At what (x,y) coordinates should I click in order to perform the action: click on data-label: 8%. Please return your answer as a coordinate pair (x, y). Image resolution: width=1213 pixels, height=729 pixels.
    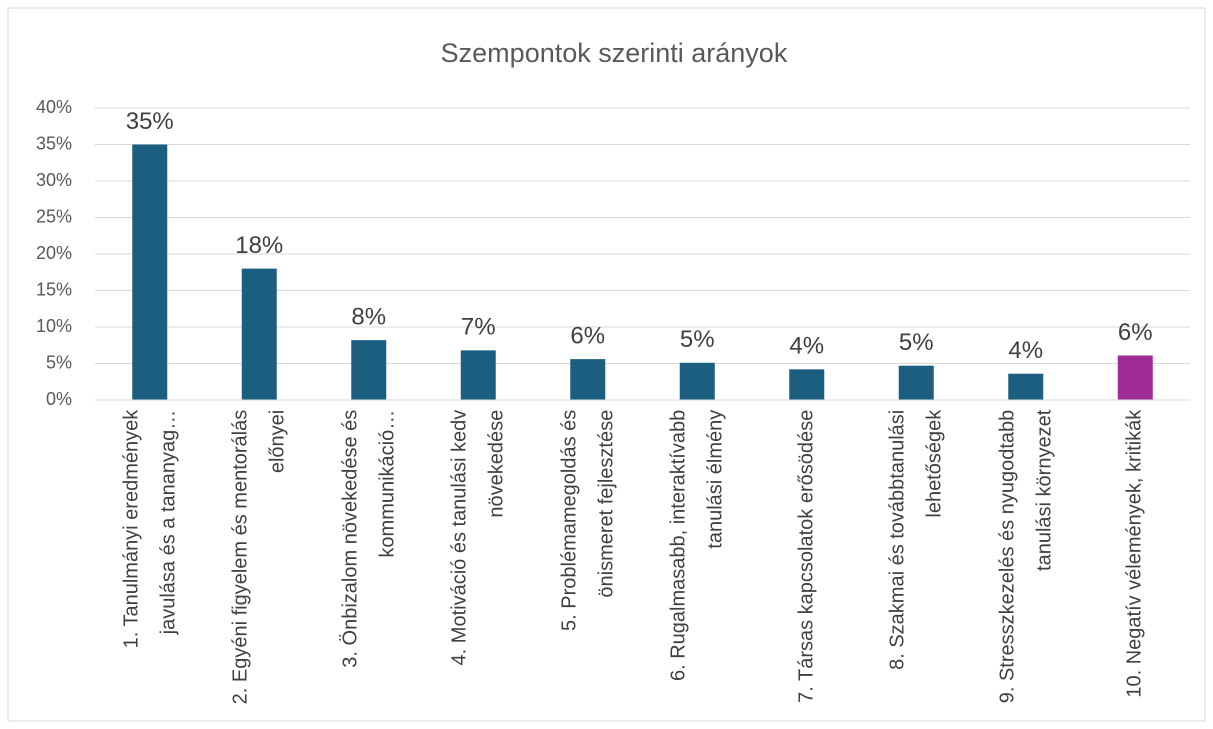
    Looking at the image, I should click on (368, 316).